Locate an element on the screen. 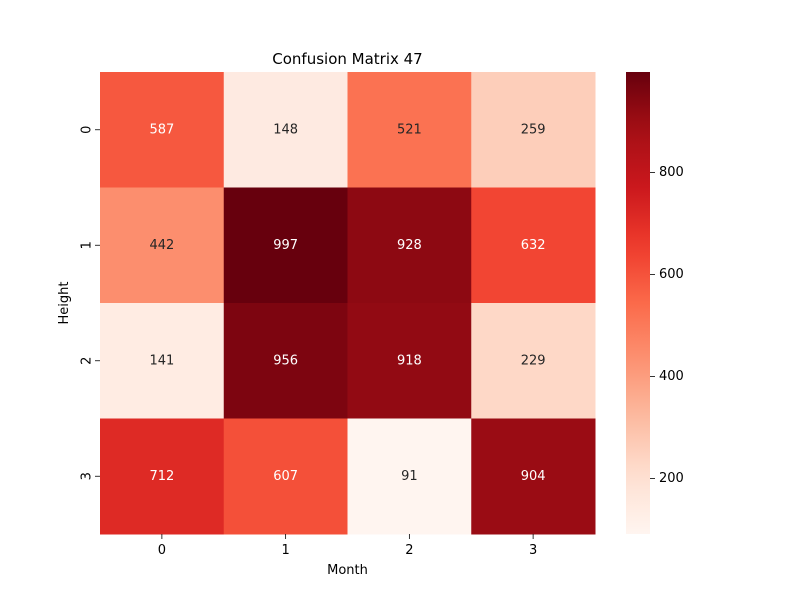  cell-value-label: 904 is located at coordinates (533, 476).